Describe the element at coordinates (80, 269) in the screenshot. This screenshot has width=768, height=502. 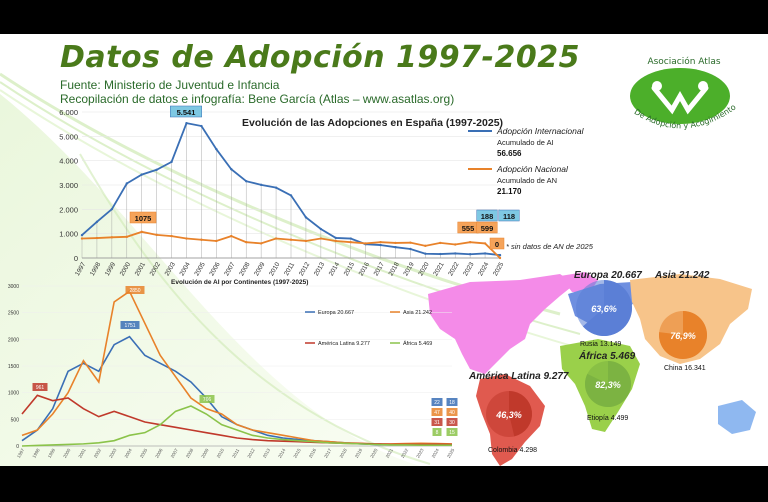
I see `x-tick-label: 1997` at that location.